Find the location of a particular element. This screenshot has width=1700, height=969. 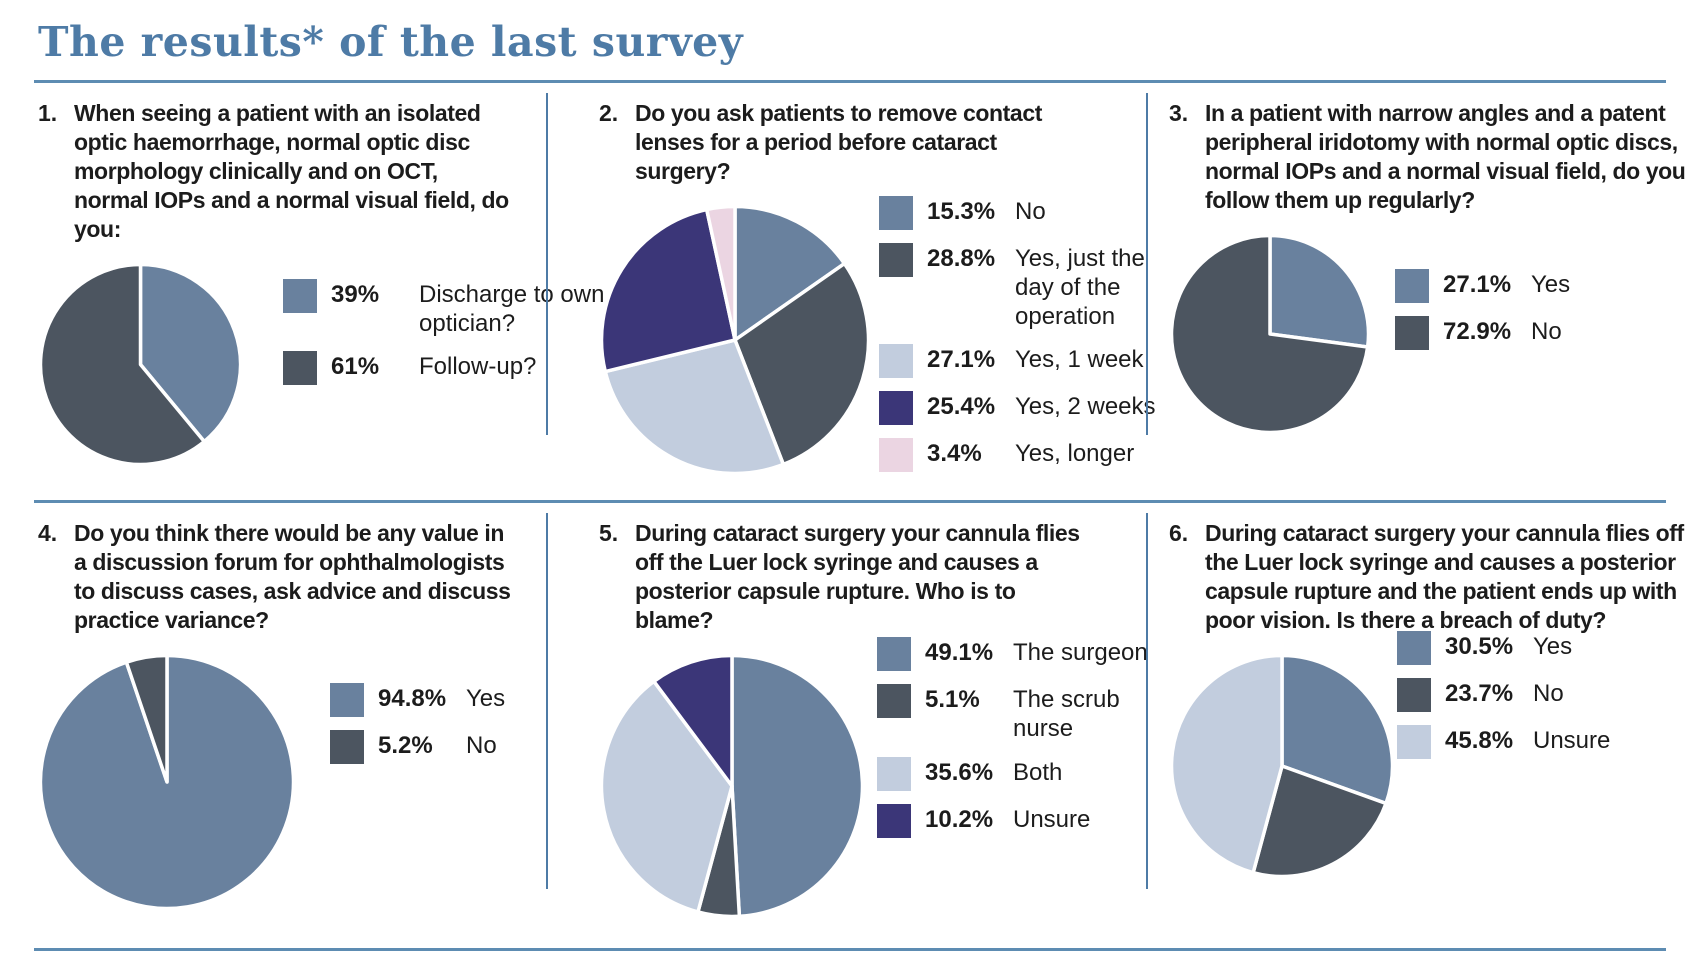

legend-item: 35.6% Both is located at coordinates (1022, 773).